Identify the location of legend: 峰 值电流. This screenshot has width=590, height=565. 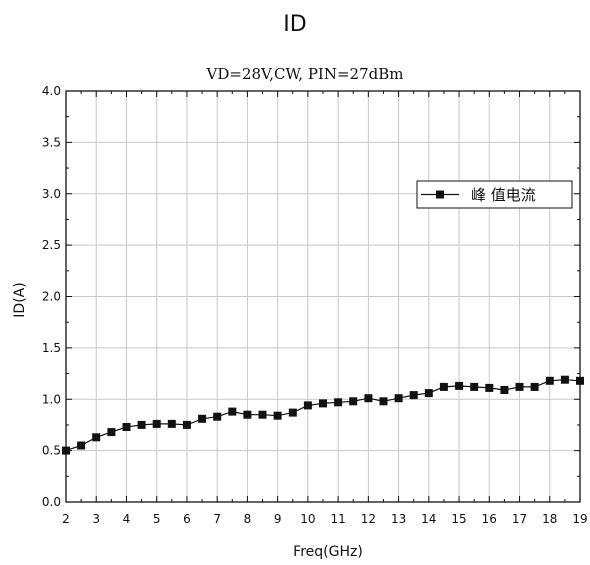
(494, 194).